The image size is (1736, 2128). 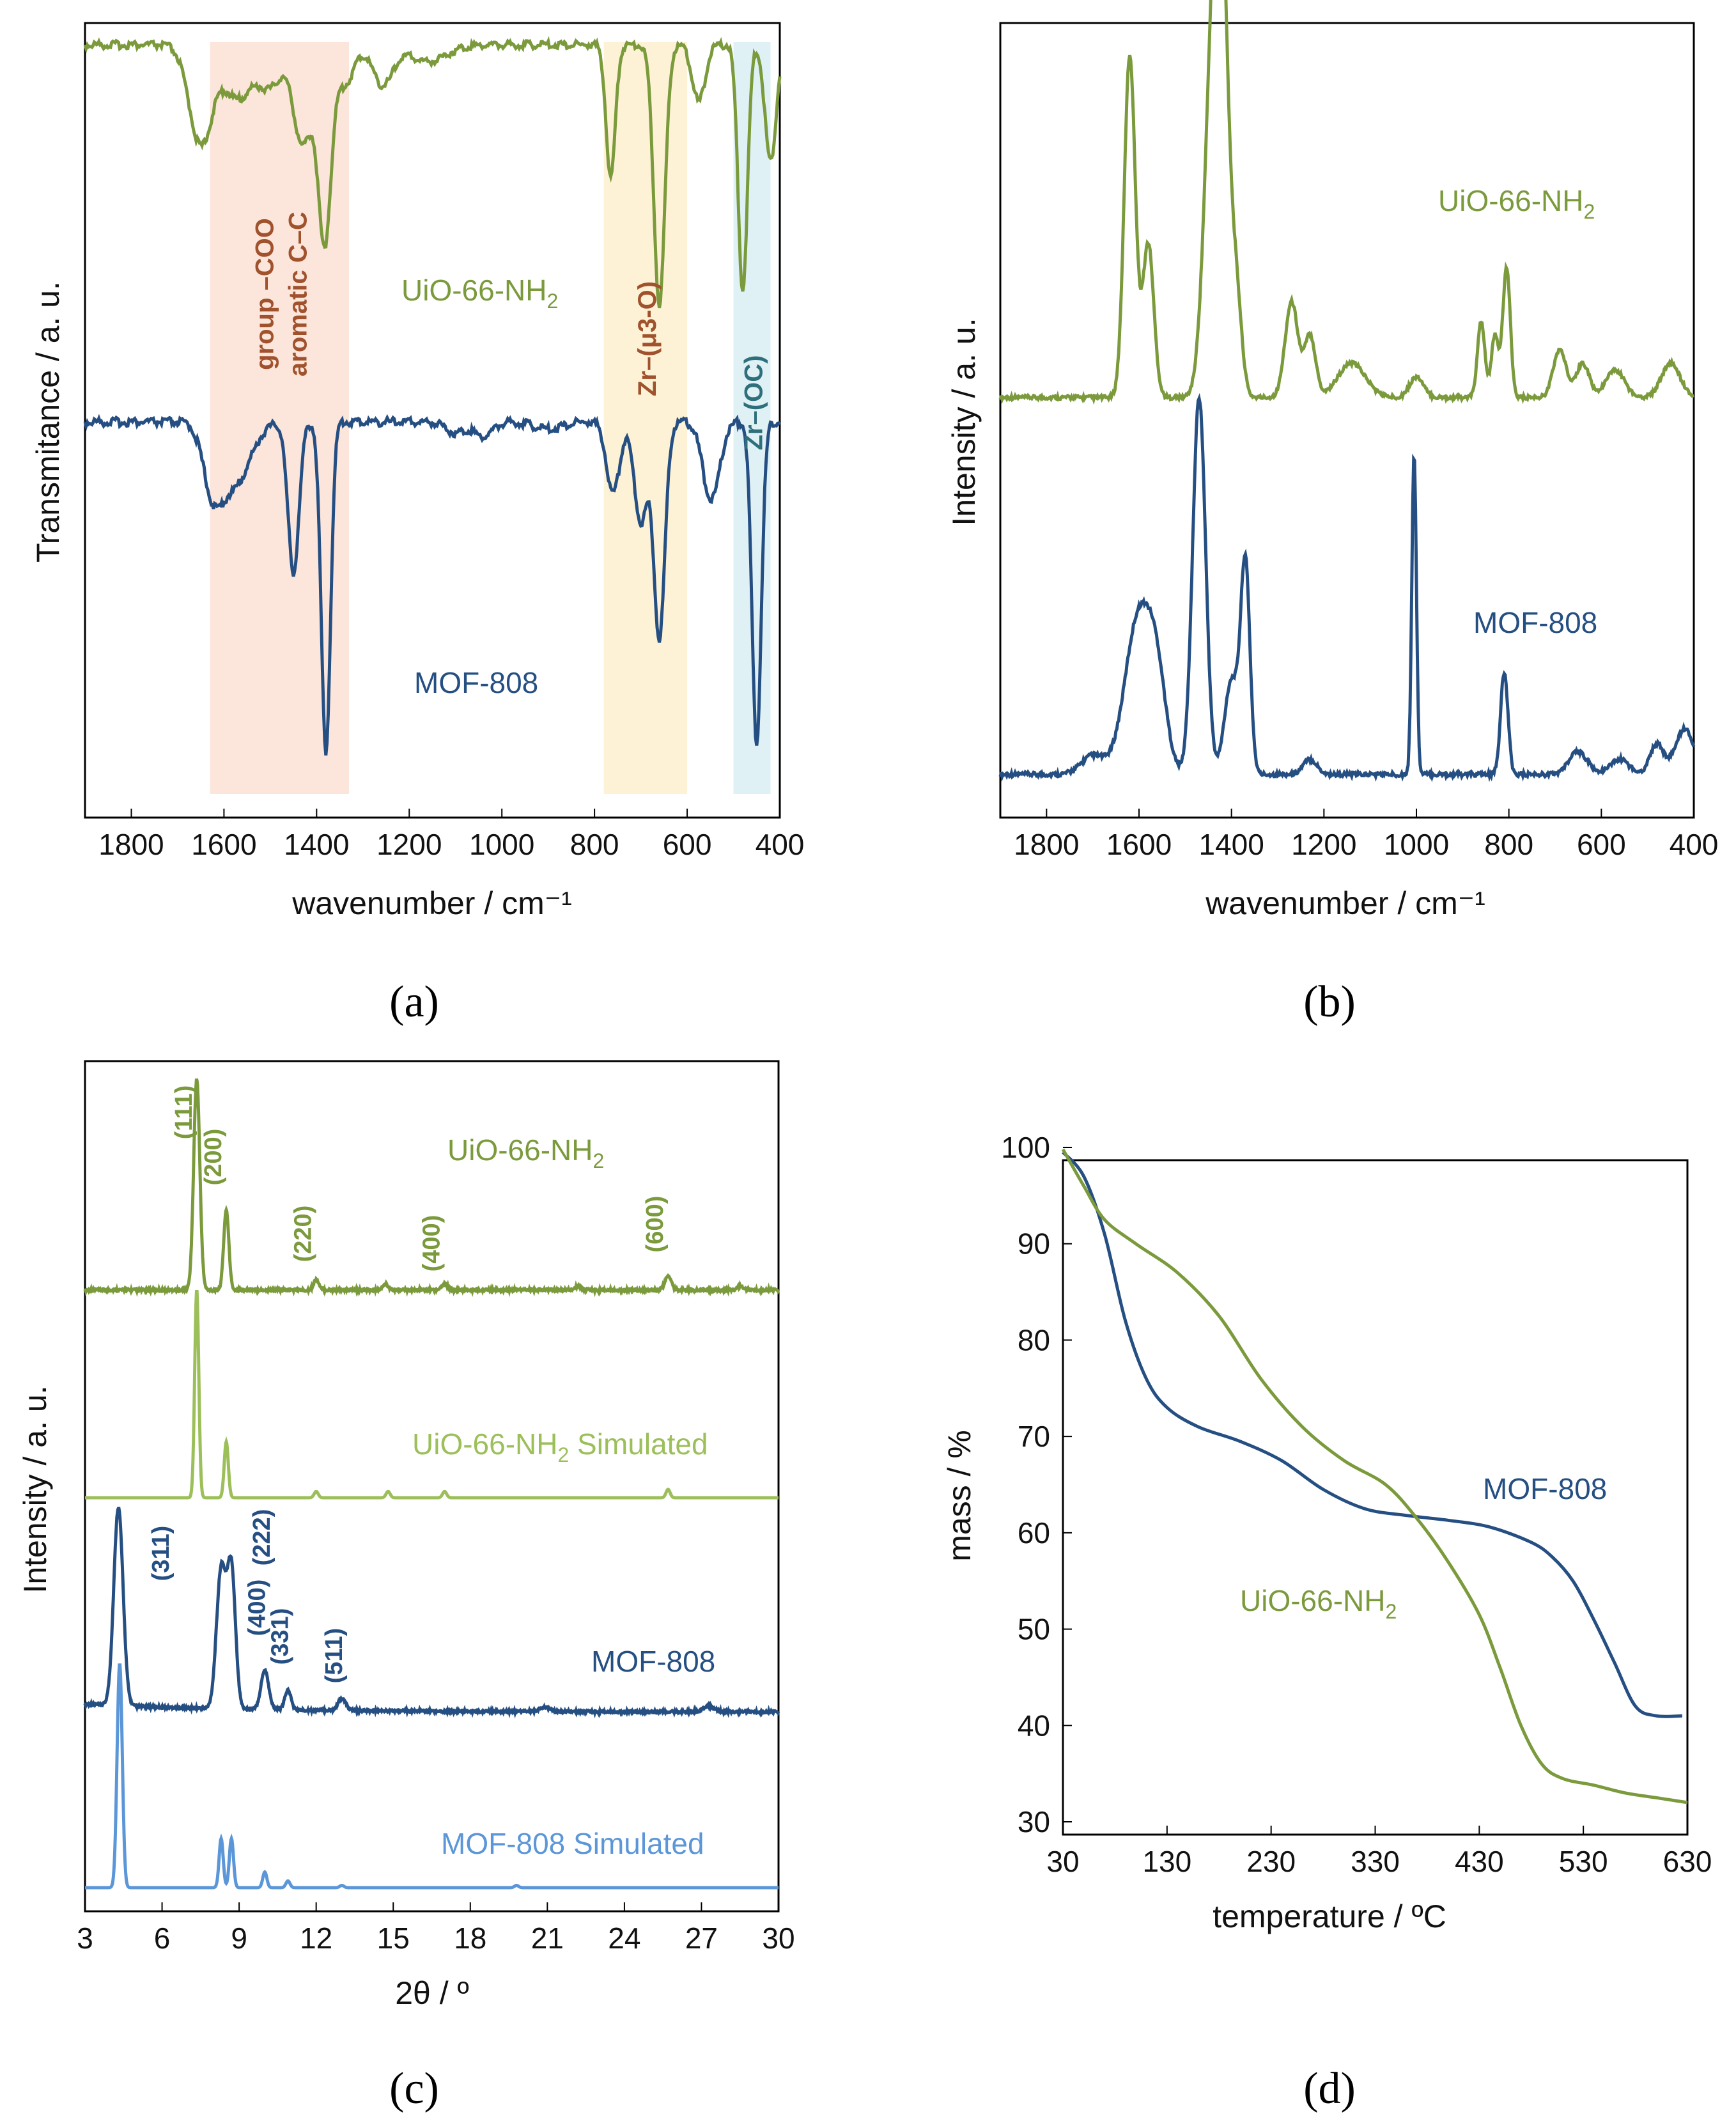 I want to click on panel-c-x-tick-label: 21, so click(x=547, y=1938).